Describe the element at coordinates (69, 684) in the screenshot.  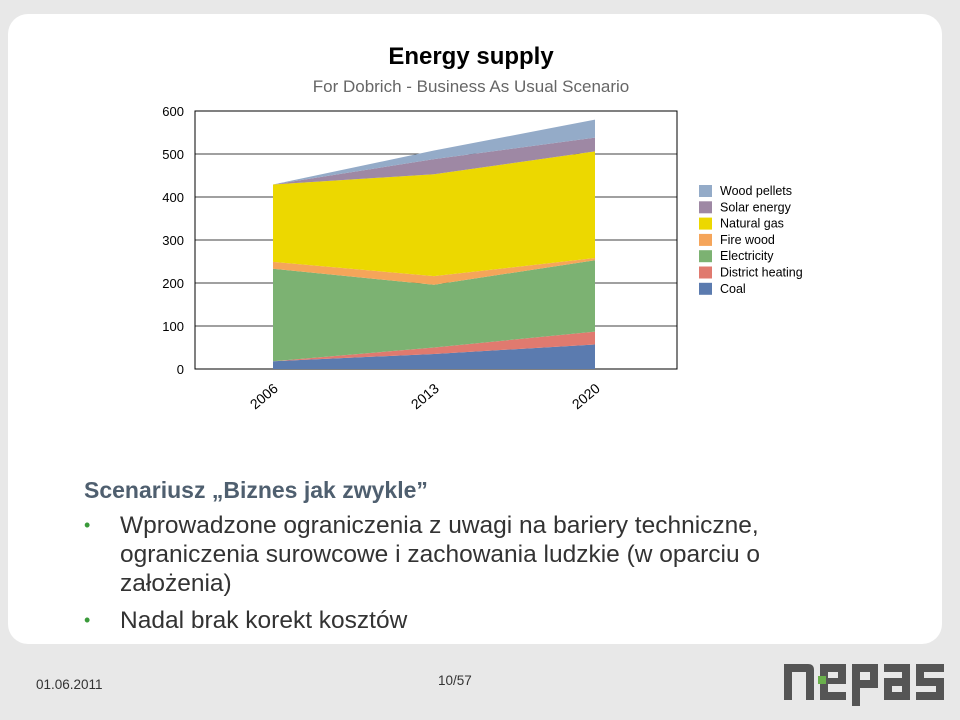
I see `footer-date: 01.06.2011` at that location.